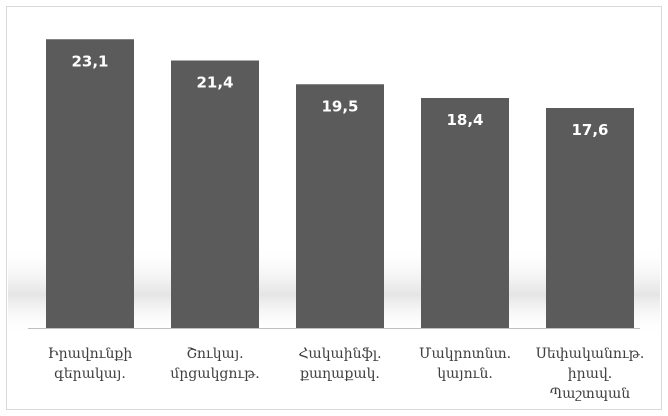 This screenshot has height=416, width=668. I want to click on category-label-1-line-2: գերակայ., so click(90, 374).